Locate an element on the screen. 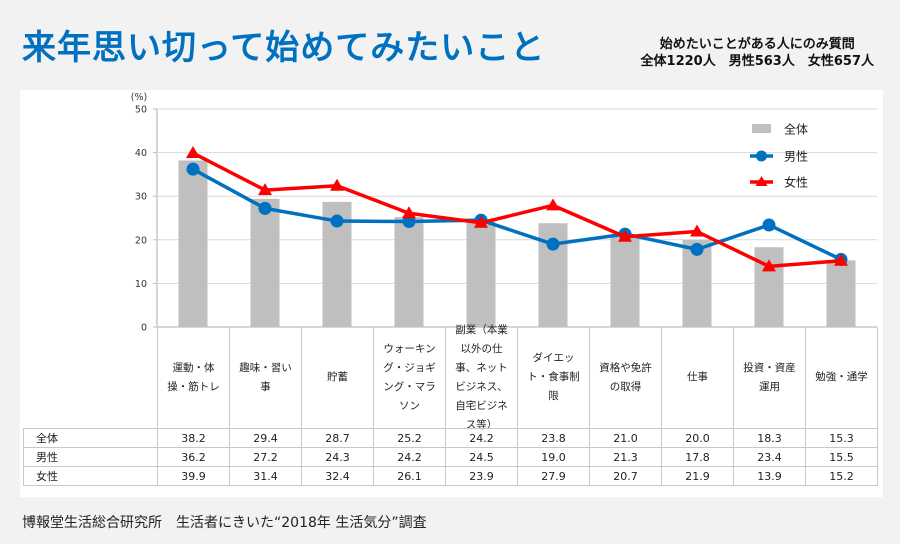 The height and width of the screenshot is (544, 900). legend-label: 全体 is located at coordinates (796, 129).